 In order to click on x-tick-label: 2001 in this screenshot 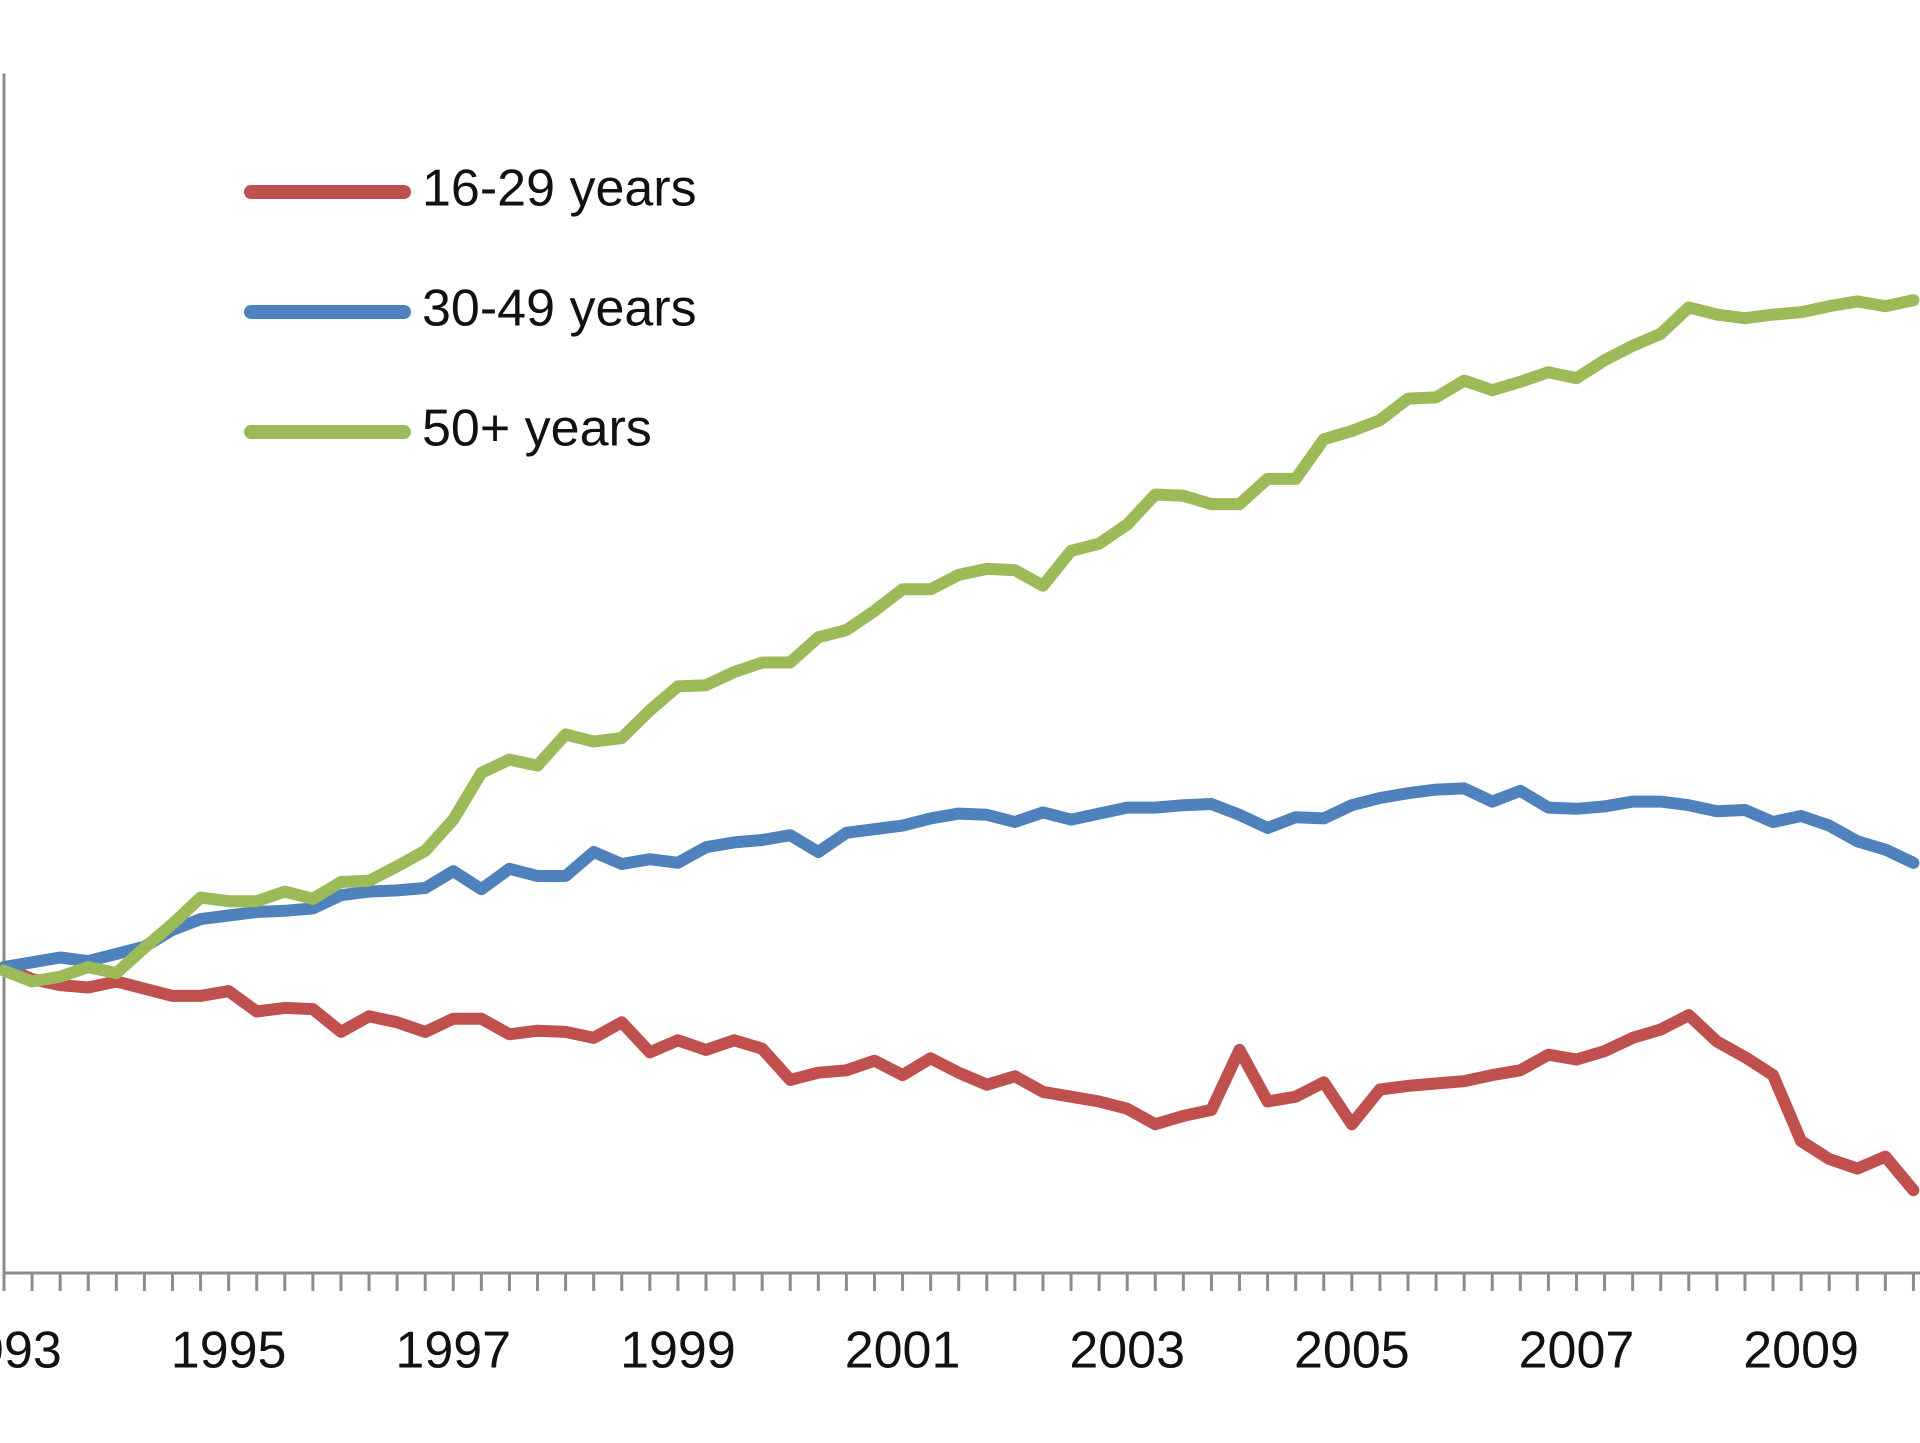, I will do `click(903, 1351)`.